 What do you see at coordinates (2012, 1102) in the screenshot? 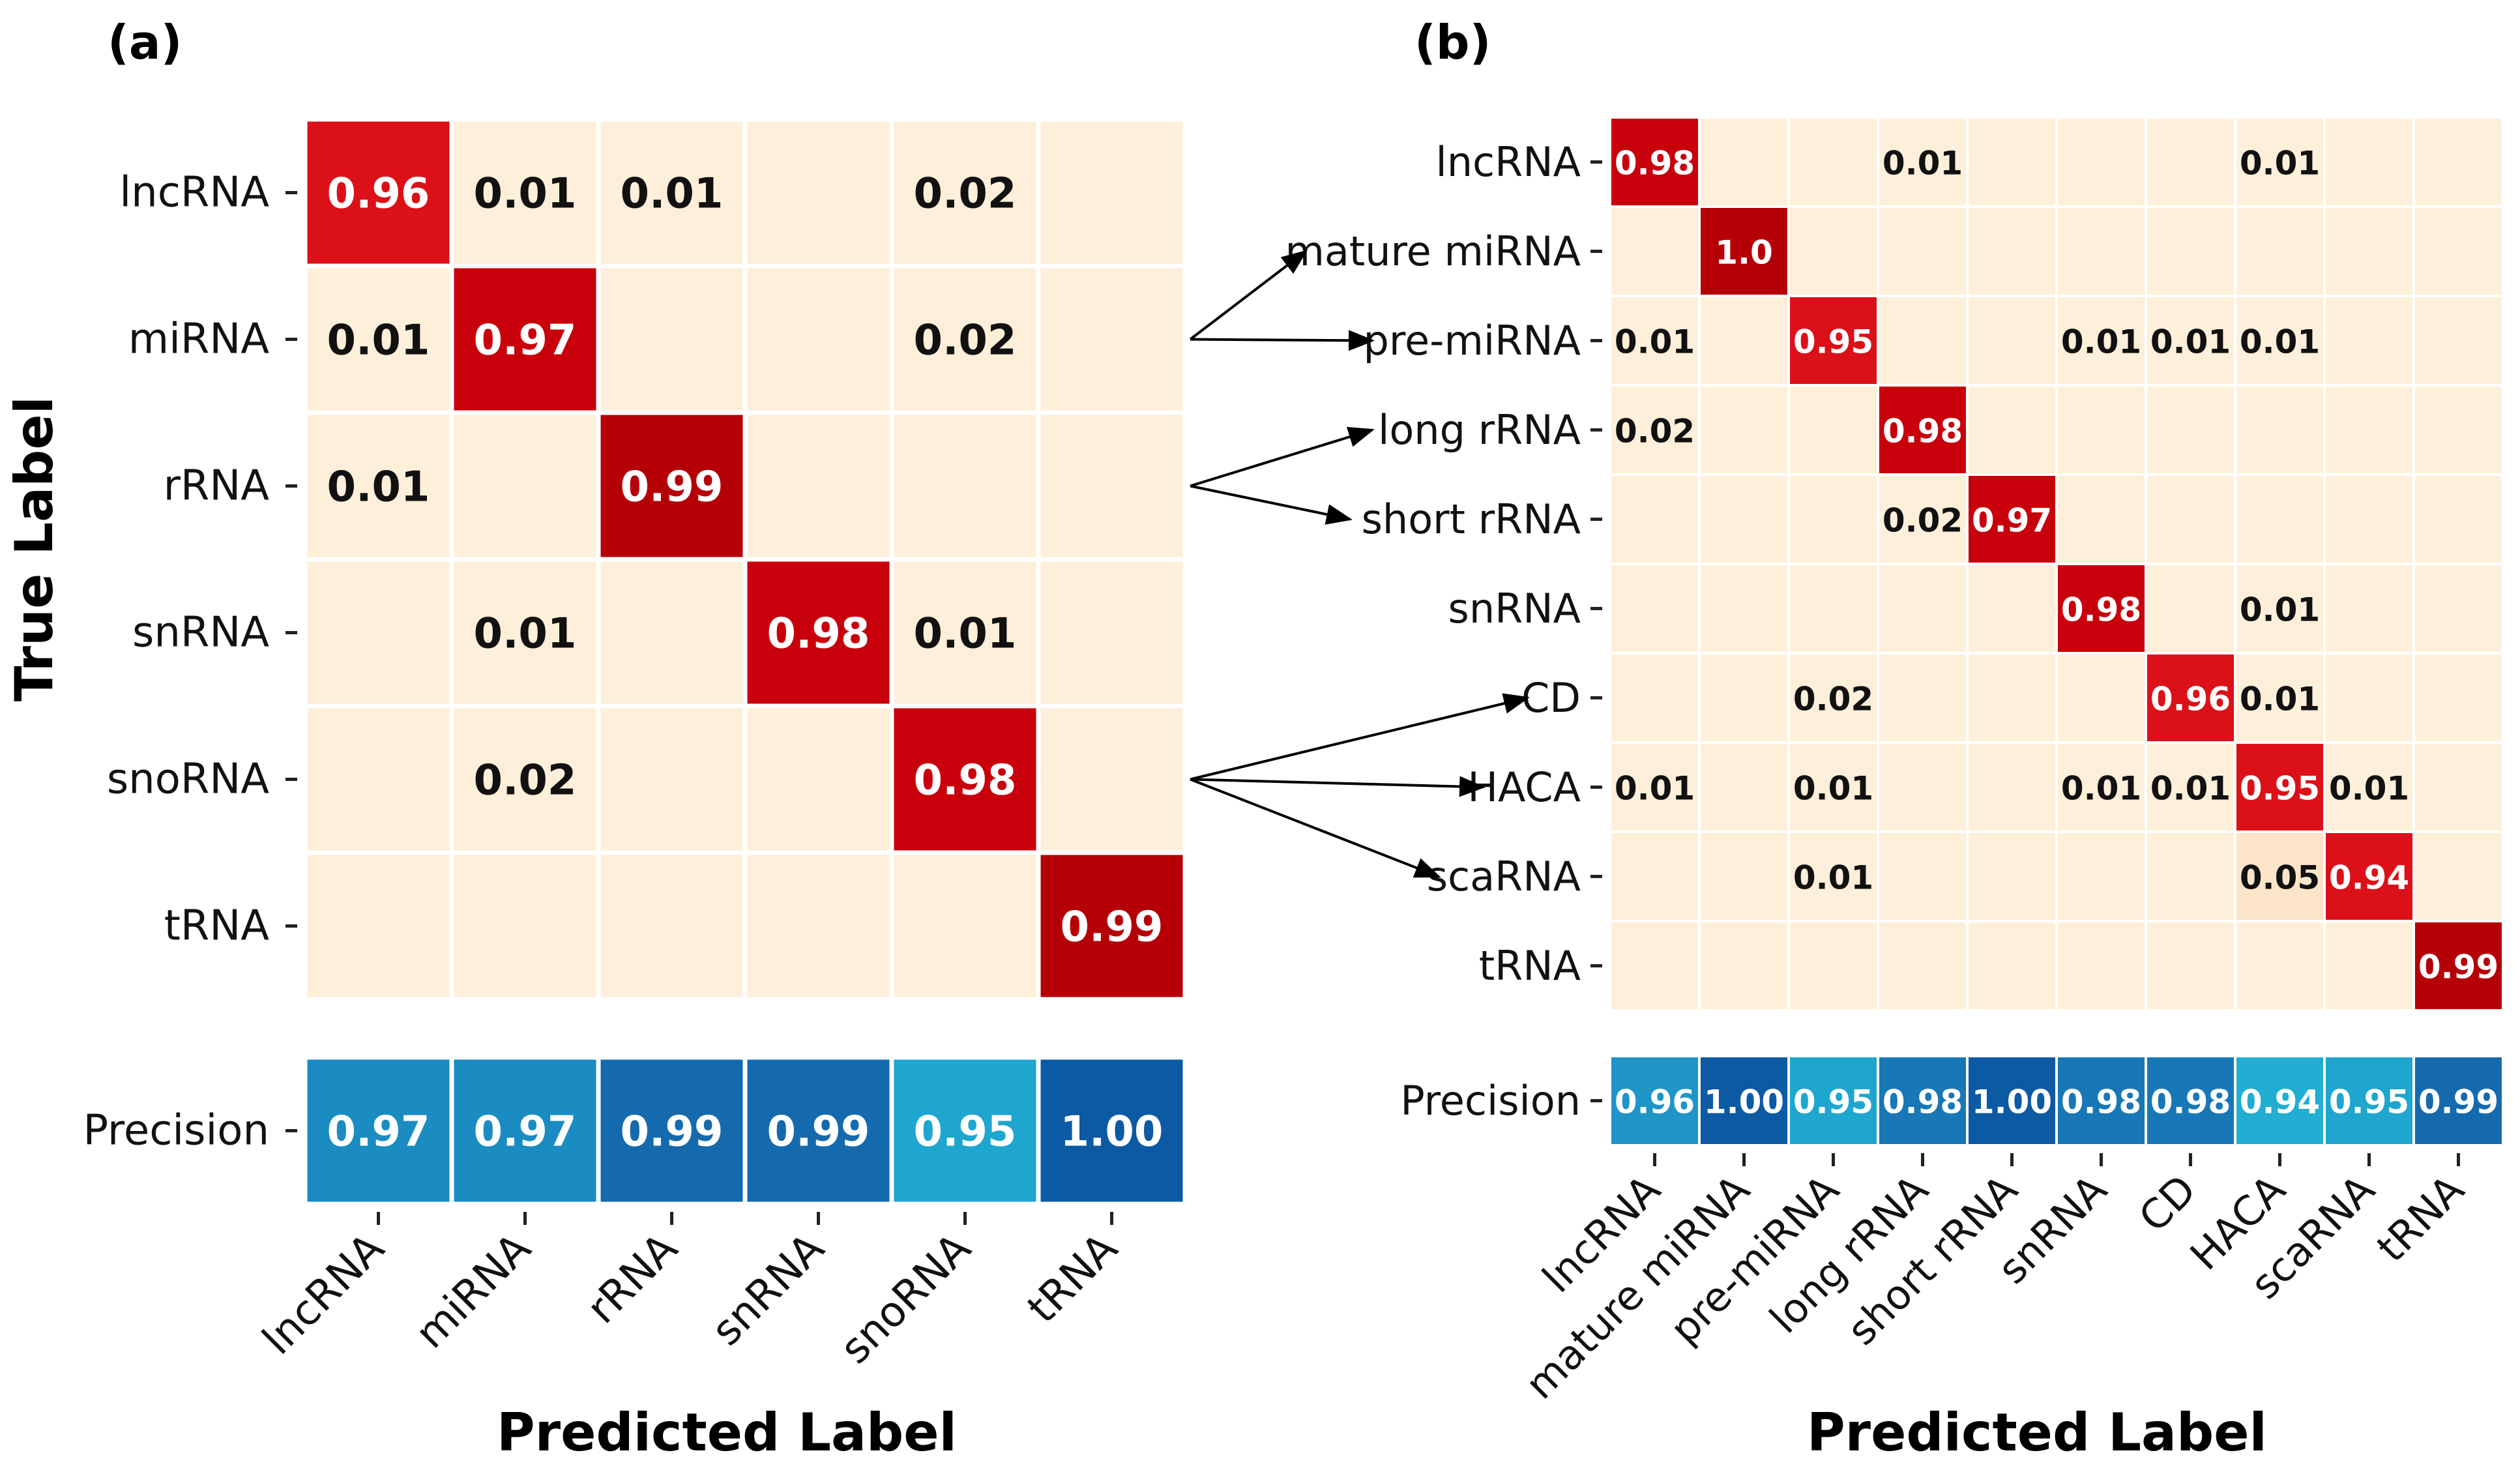
I see `precision-value: 1.00` at bounding box center [2012, 1102].